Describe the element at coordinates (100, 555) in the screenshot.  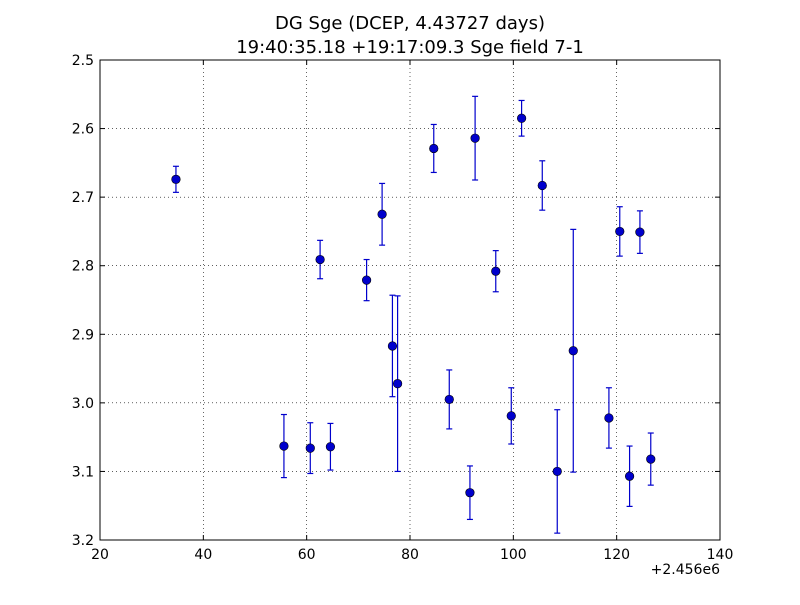
I see `x-tick-label: 20` at that location.